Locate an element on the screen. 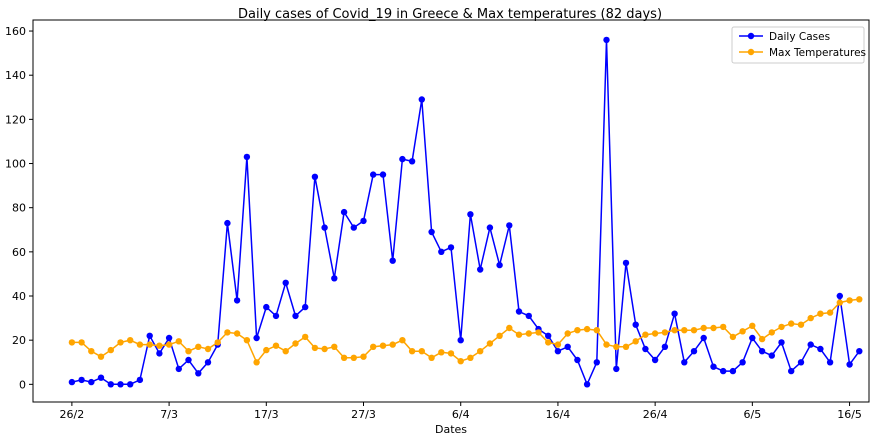  legend-label: Daily Cases is located at coordinates (799, 37).